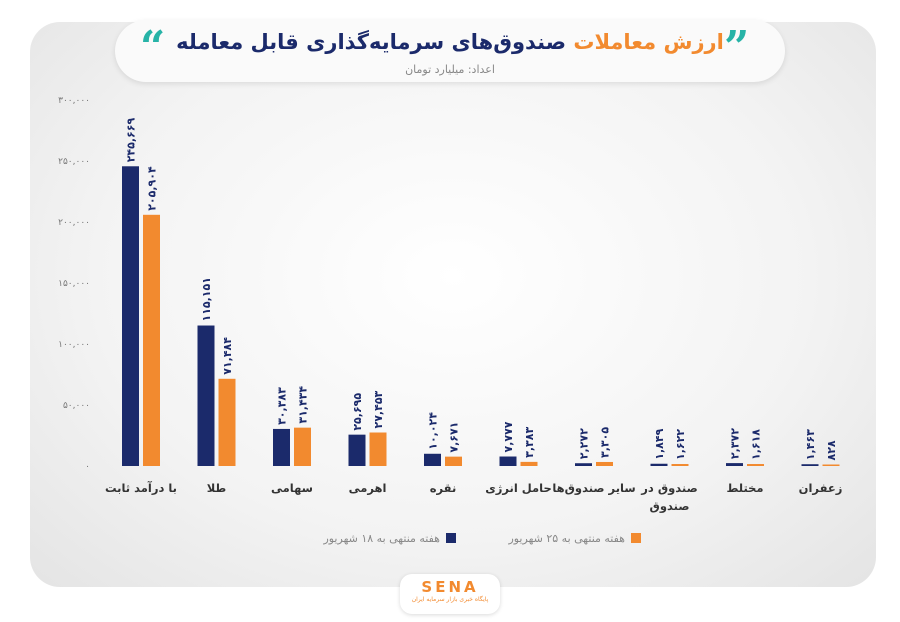 This screenshot has width=900, height=622. What do you see at coordinates (670, 506) in the screenshot?
I see `category-label: صندوق` at bounding box center [670, 506].